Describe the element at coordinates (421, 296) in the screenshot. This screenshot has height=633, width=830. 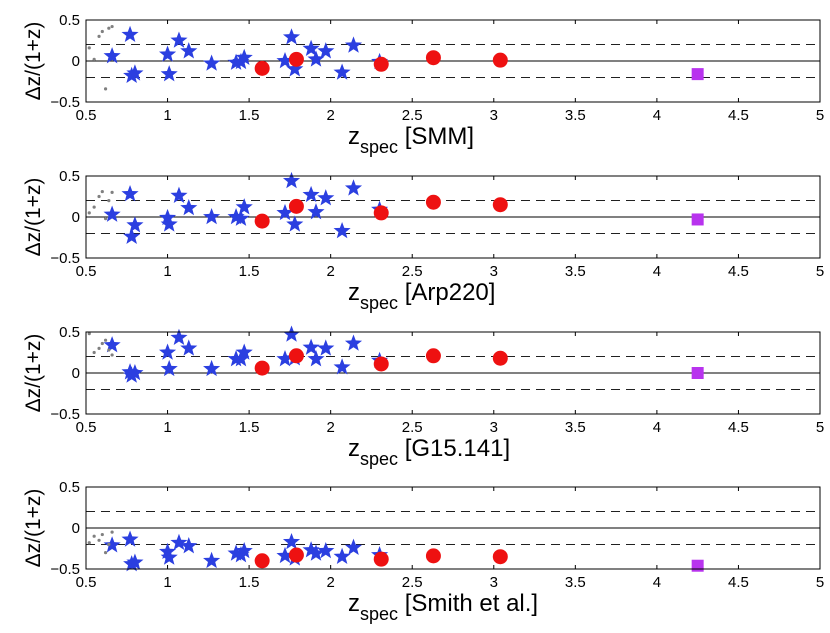
I see `x-axis-label: zspec [Arp220]` at that location.